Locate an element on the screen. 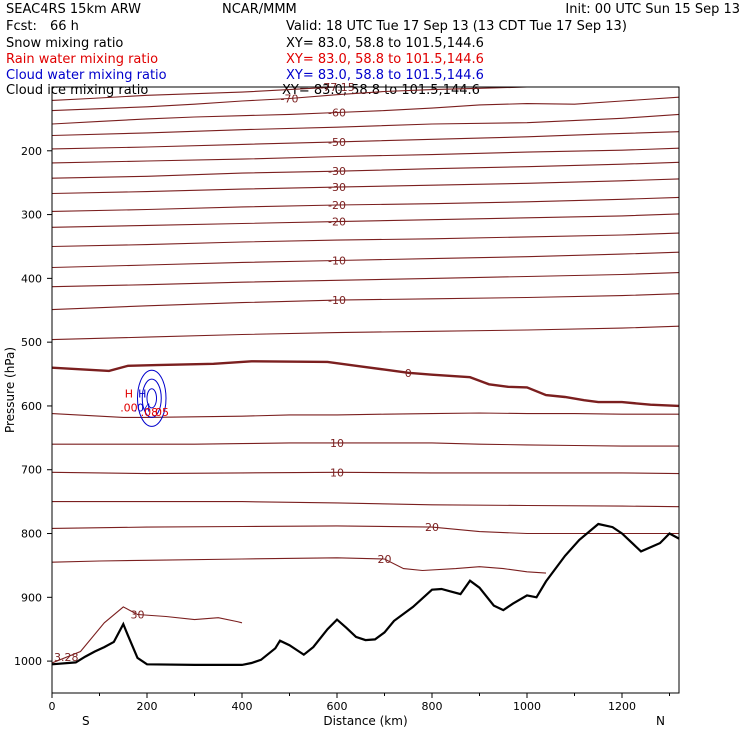  contour-label: -60 is located at coordinates (337, 113).